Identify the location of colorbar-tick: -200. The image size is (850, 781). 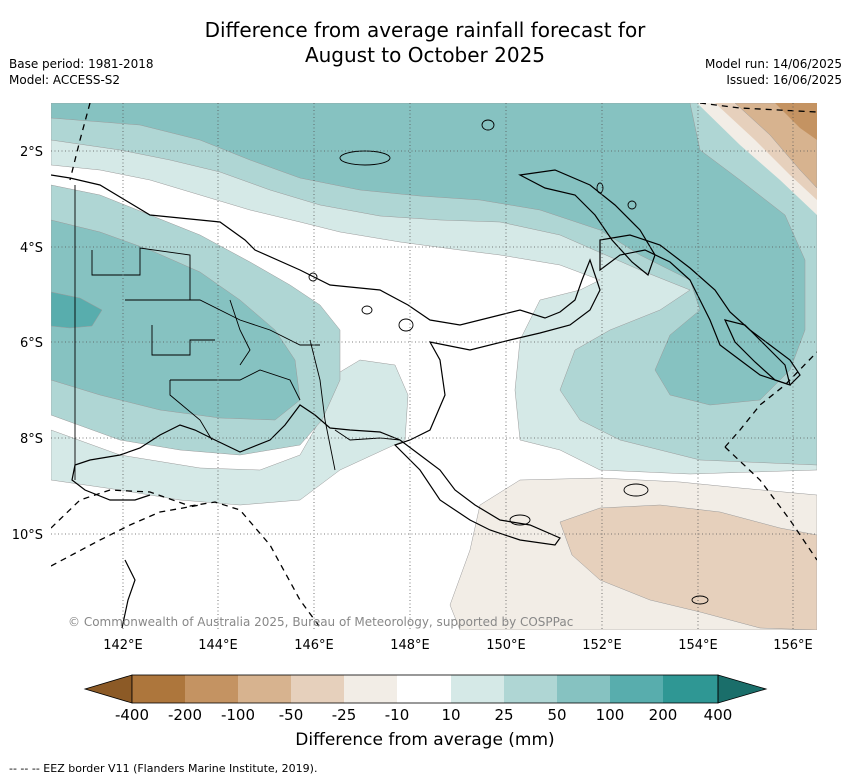
(185, 715).